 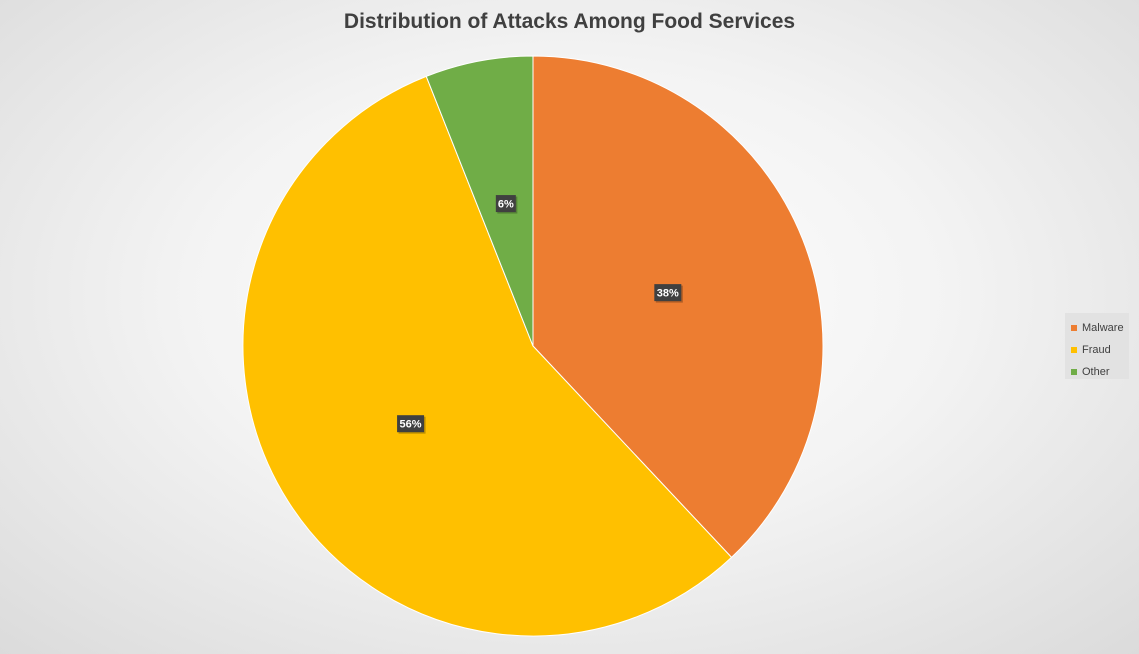 I want to click on data-label-text-malware: 38%, so click(x=668, y=294).